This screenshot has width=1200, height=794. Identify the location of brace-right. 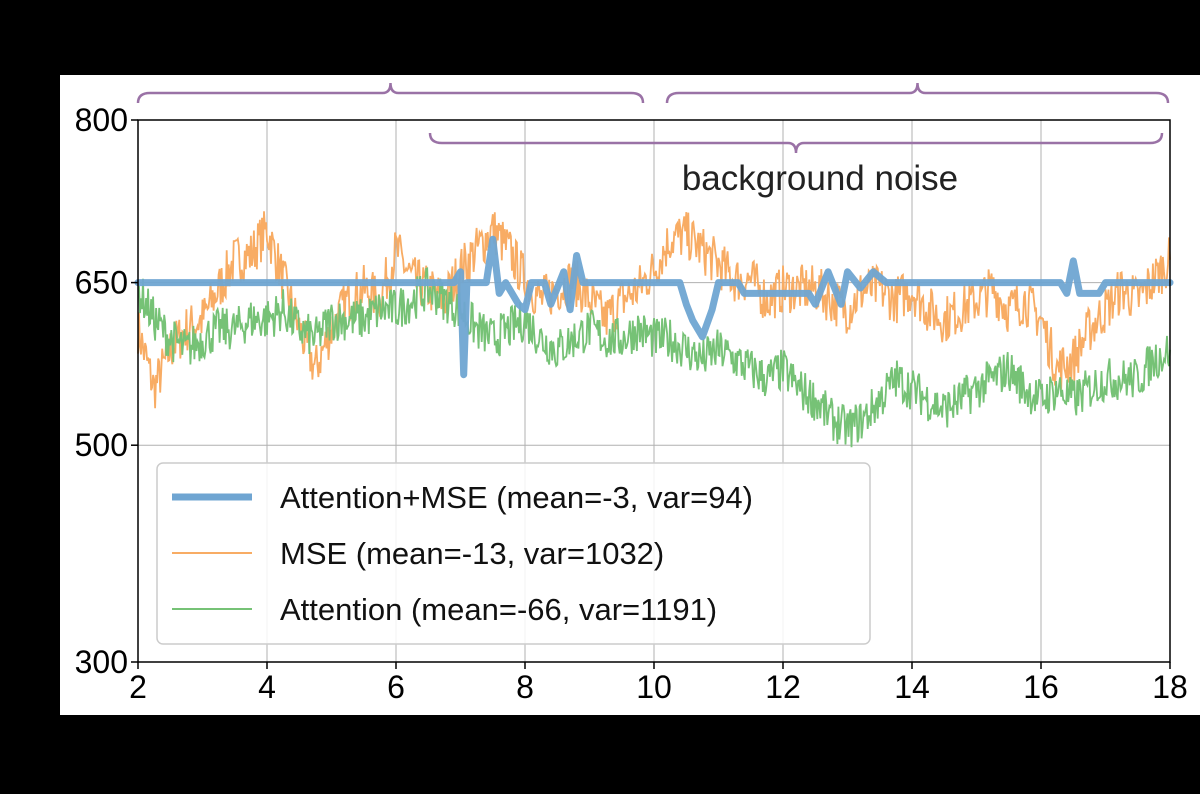
(917, 93).